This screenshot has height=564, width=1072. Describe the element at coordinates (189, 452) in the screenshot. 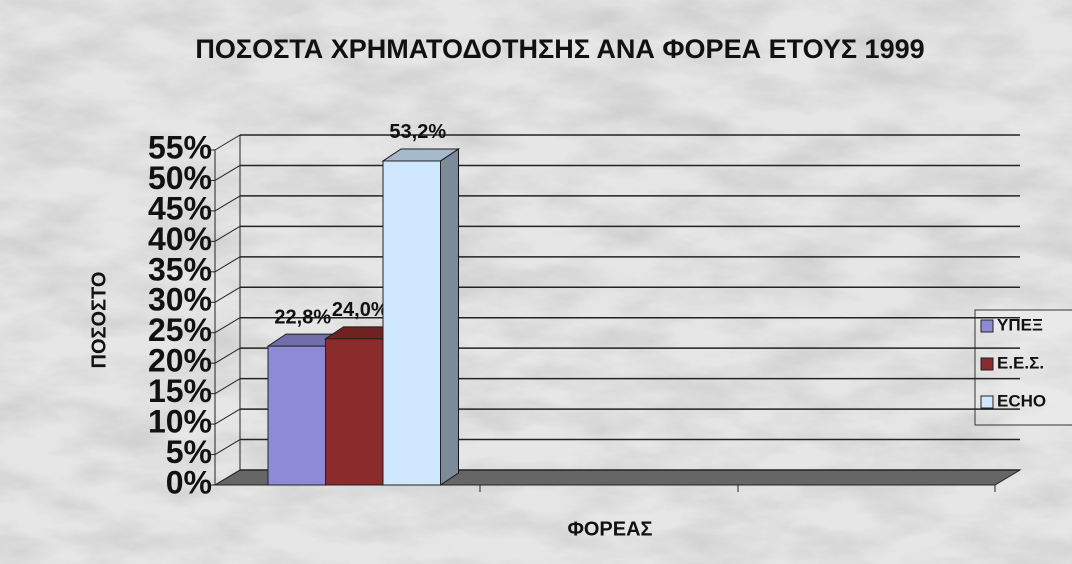

I see `y-tick-label: 5%` at that location.